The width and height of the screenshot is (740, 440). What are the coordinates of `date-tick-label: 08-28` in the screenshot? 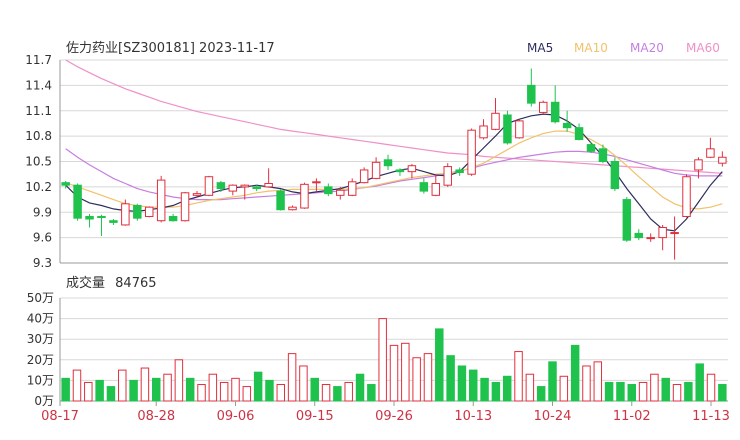 It's located at (156, 416).